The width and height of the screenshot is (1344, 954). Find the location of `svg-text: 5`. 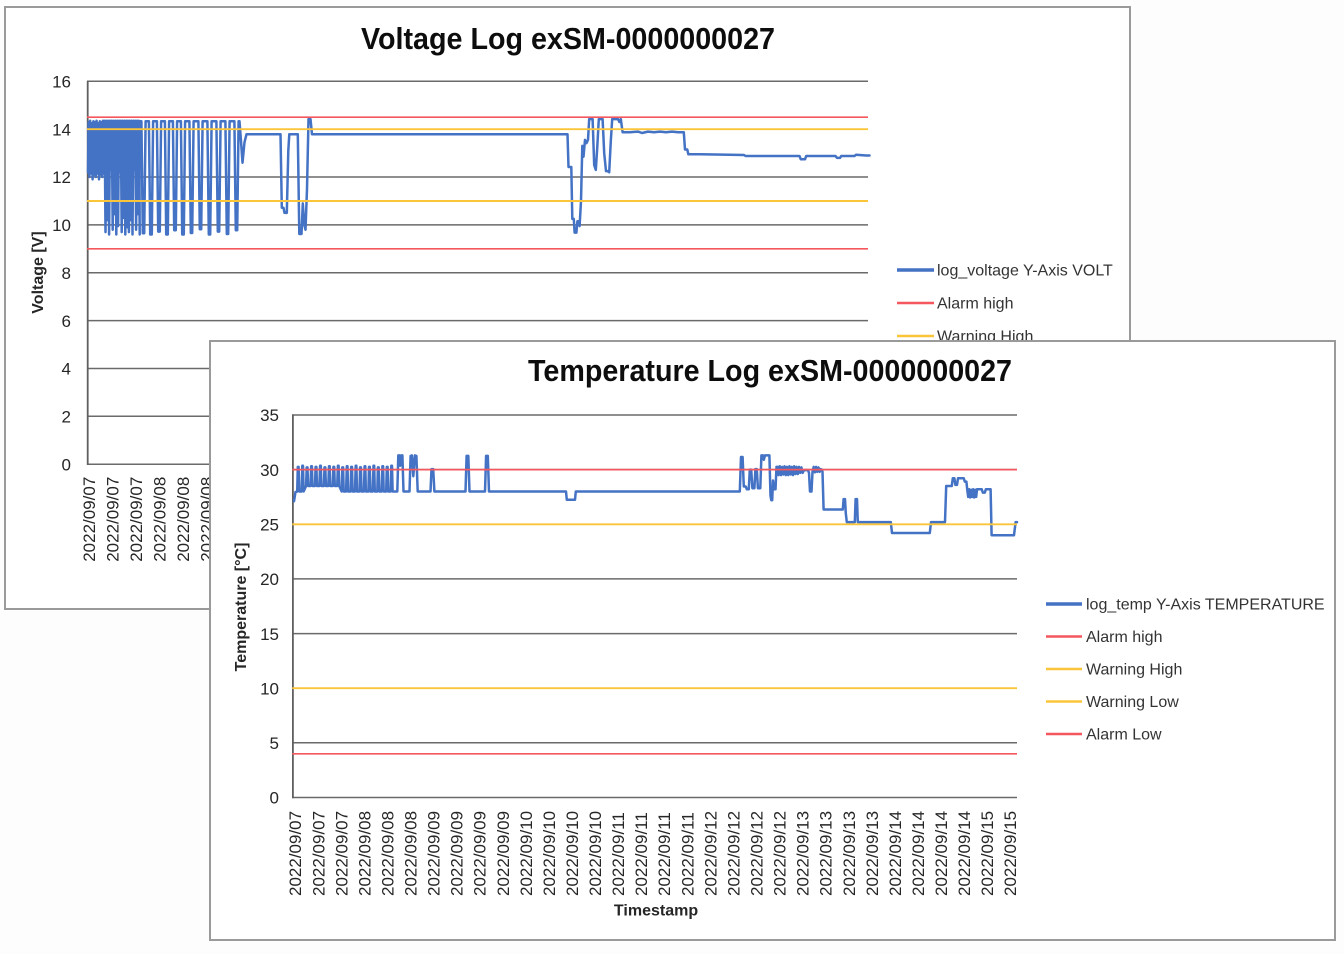

svg-text: 5 is located at coordinates (274, 743).